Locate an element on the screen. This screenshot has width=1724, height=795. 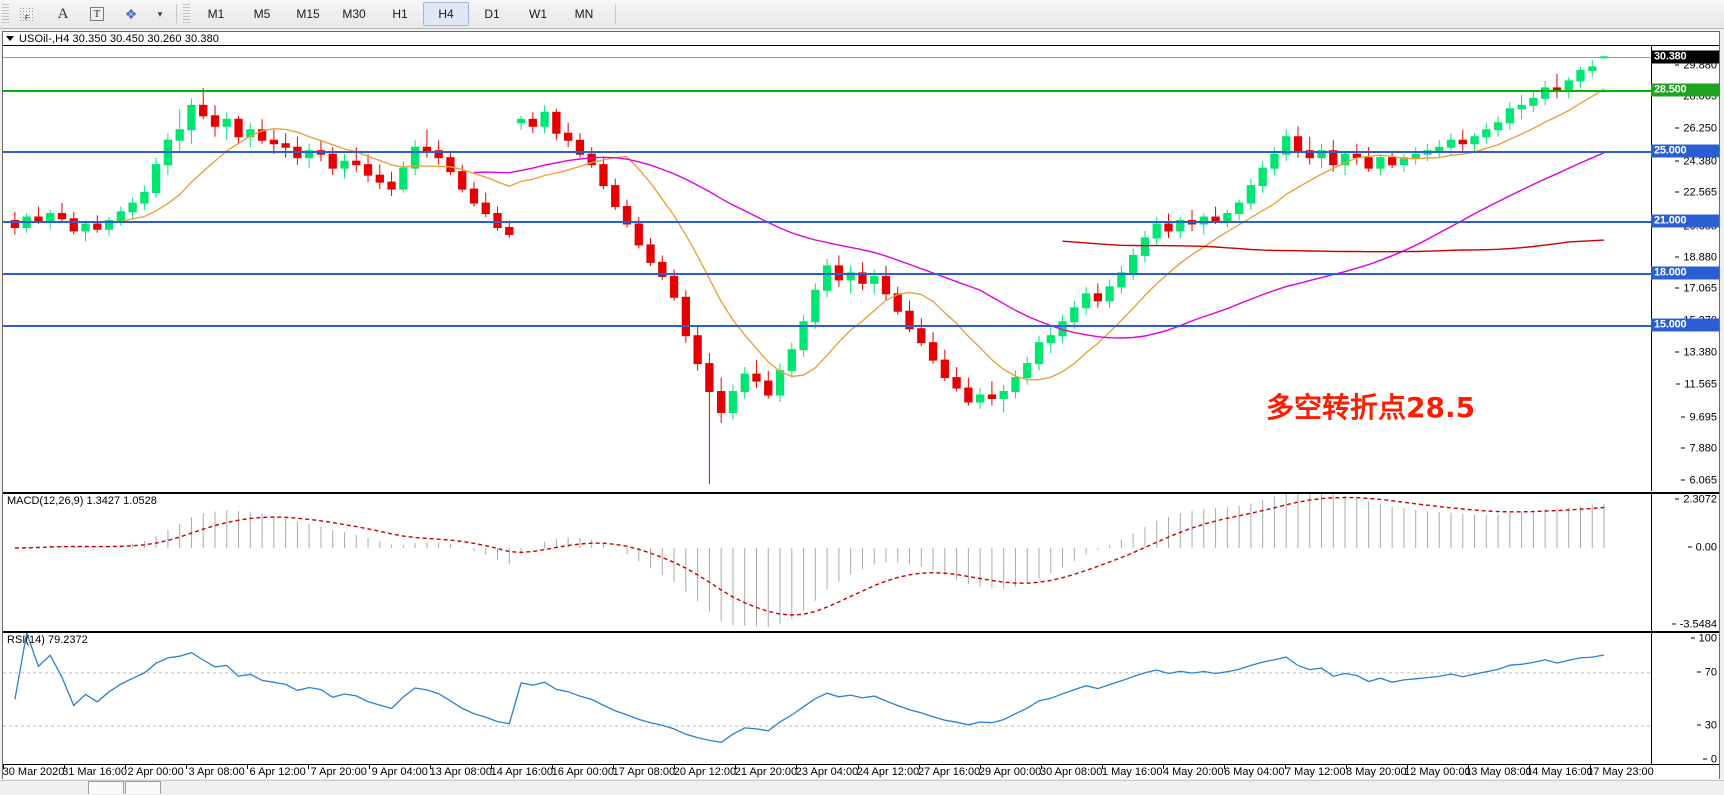
timeframe-m5: M5 is located at coordinates (262, 14).